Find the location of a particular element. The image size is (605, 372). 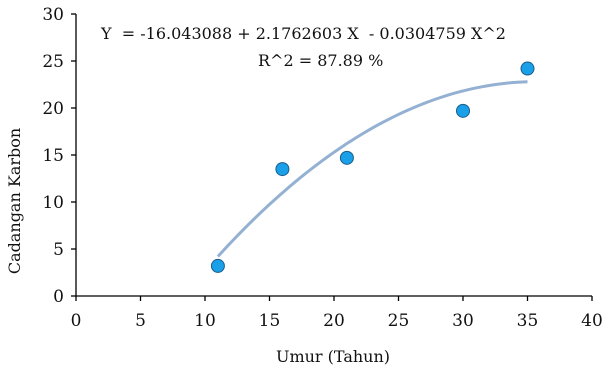

x-tick-label: 40 is located at coordinates (592, 321).